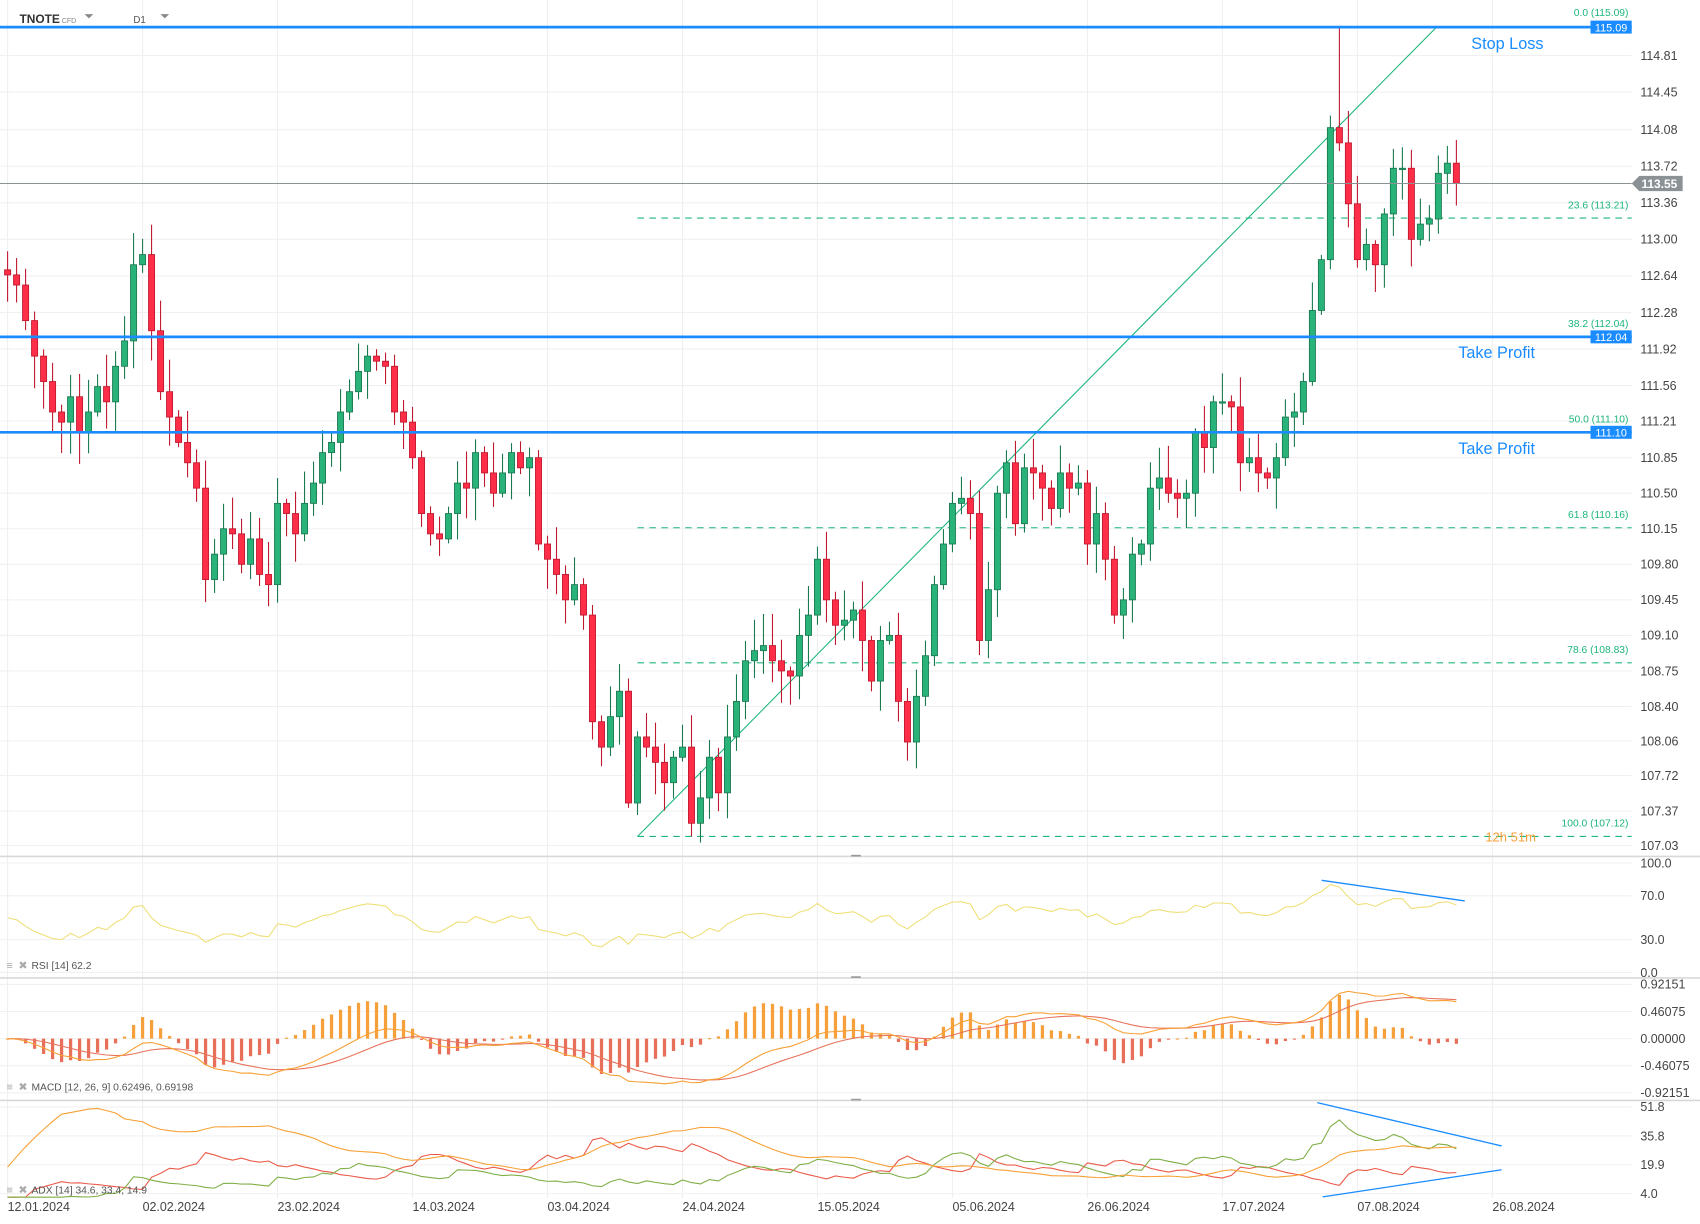 Image resolution: width=1700 pixels, height=1224 pixels. What do you see at coordinates (174, 1207) in the screenshot?
I see `date-label: 02.02.2024` at bounding box center [174, 1207].